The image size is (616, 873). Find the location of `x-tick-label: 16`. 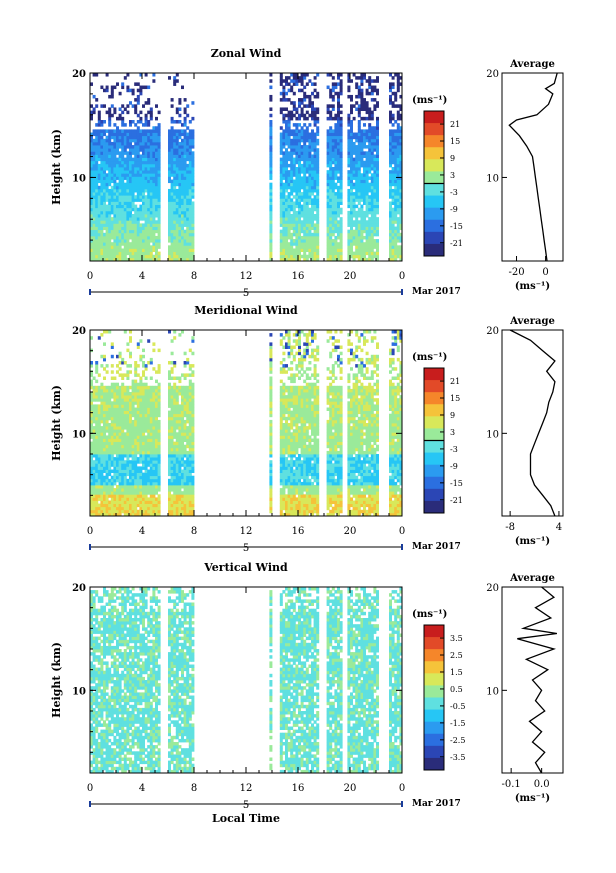

x-tick-label: 16 is located at coordinates (298, 276).